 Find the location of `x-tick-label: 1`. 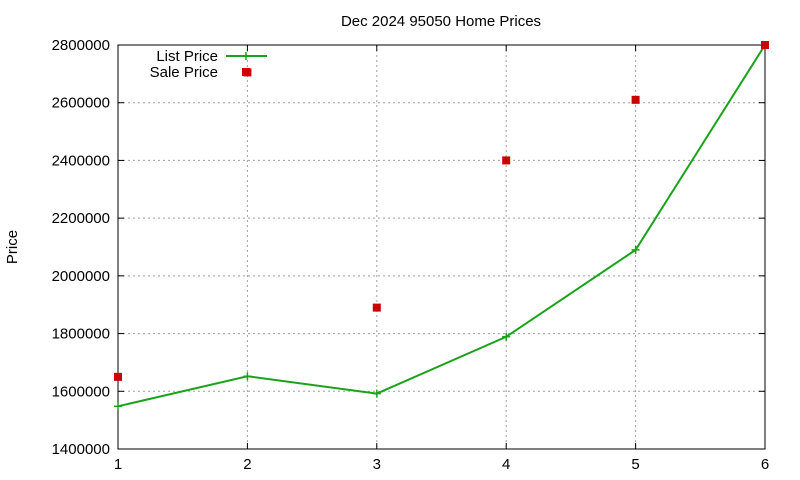

x-tick-label: 1 is located at coordinates (118, 464).